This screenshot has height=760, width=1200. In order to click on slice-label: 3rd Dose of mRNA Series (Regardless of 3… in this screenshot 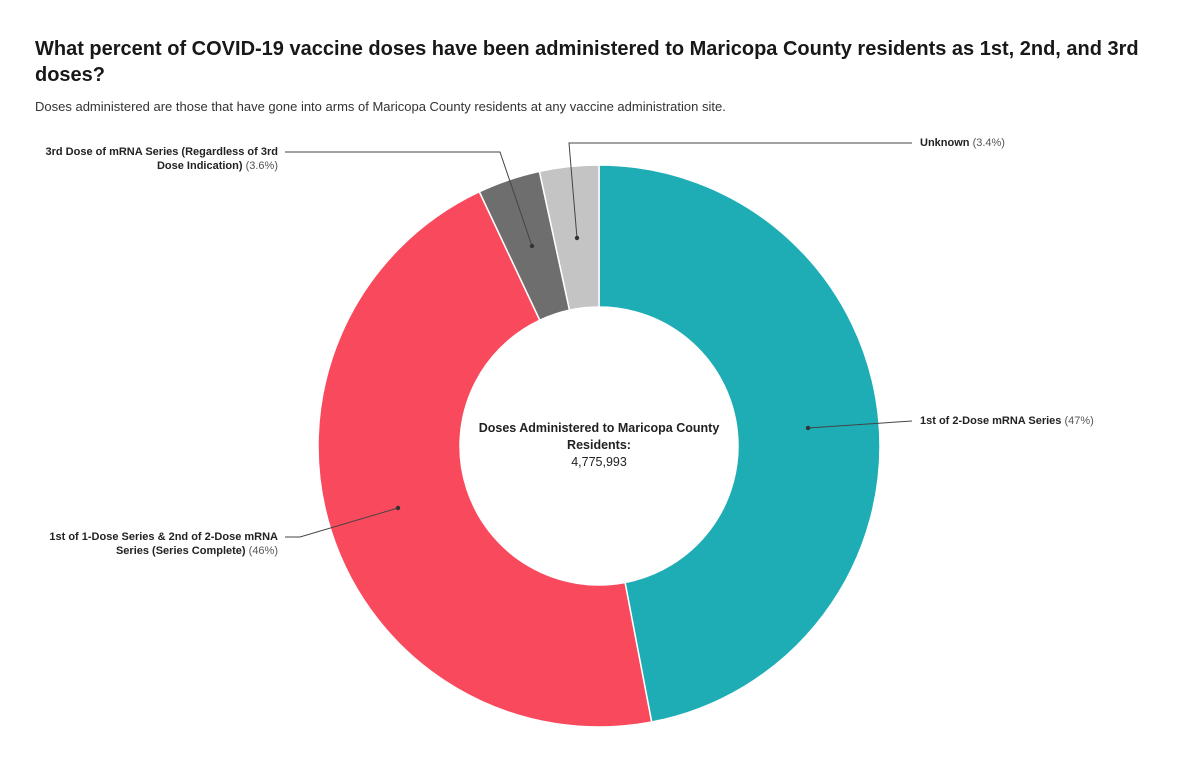, I will do `click(162, 159)`.